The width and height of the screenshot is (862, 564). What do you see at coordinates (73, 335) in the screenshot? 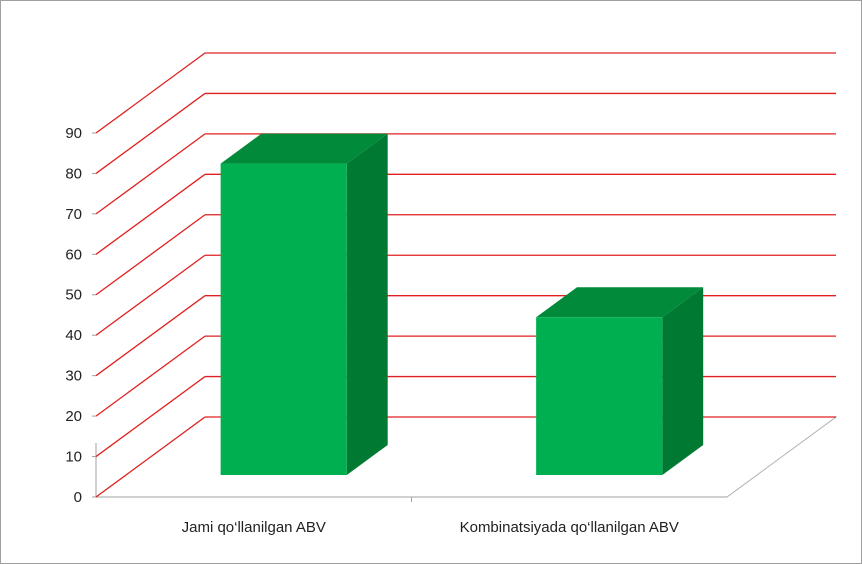
I see `y-tick-label: 40` at bounding box center [73, 335].